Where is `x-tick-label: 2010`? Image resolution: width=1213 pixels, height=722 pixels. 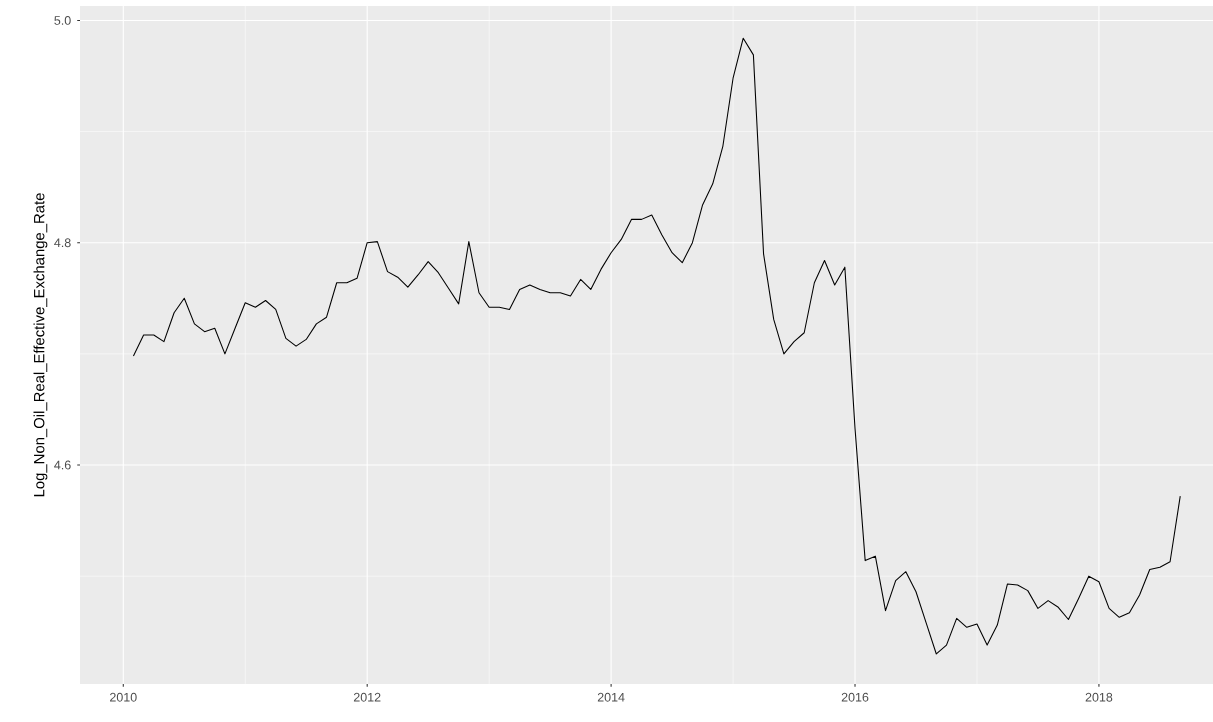 x-tick-label: 2010 is located at coordinates (123, 697).